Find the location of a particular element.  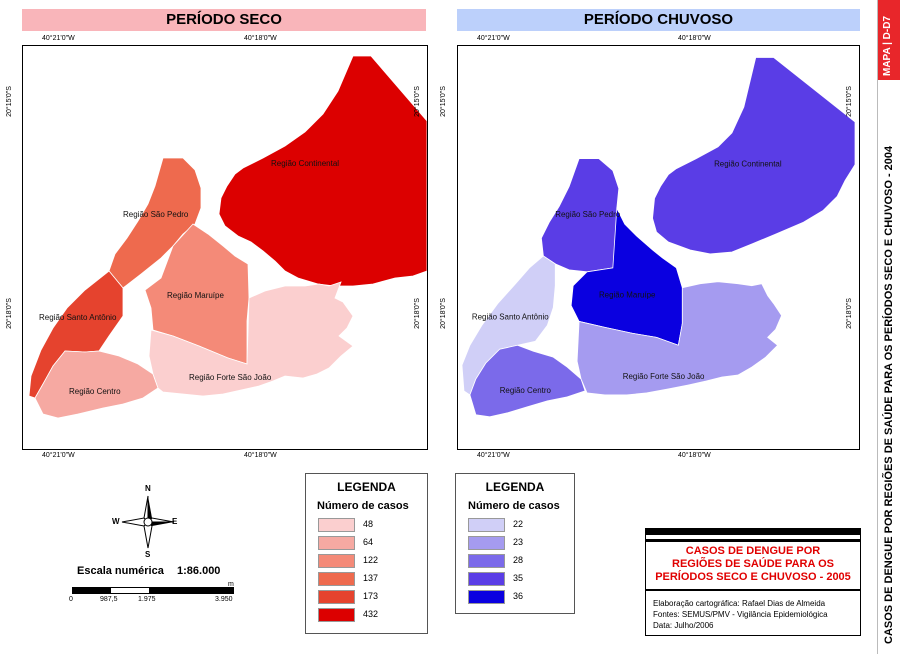

coord-right-y-bottom-seco: 20°18'0"S is located at coordinates (417, 313).